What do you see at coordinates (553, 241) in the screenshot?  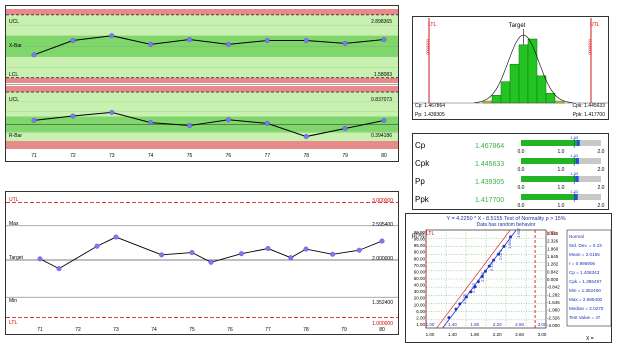 I see `normality-right-tick: 2.326` at bounding box center [553, 241].